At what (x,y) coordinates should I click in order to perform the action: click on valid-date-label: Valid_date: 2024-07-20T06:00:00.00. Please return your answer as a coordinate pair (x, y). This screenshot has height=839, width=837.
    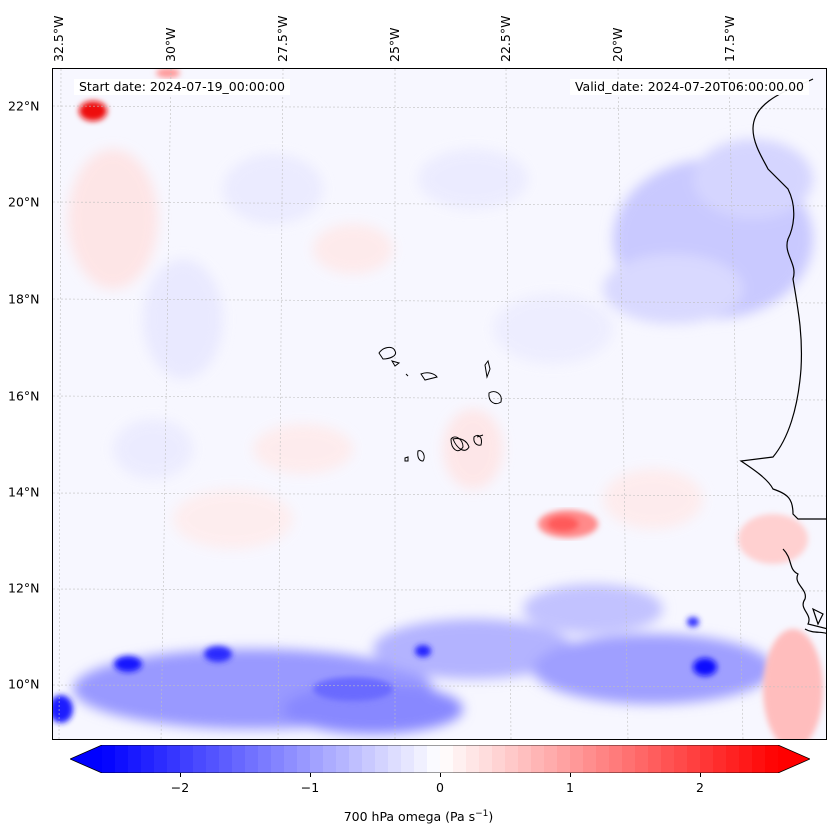
    Looking at the image, I should click on (689, 87).